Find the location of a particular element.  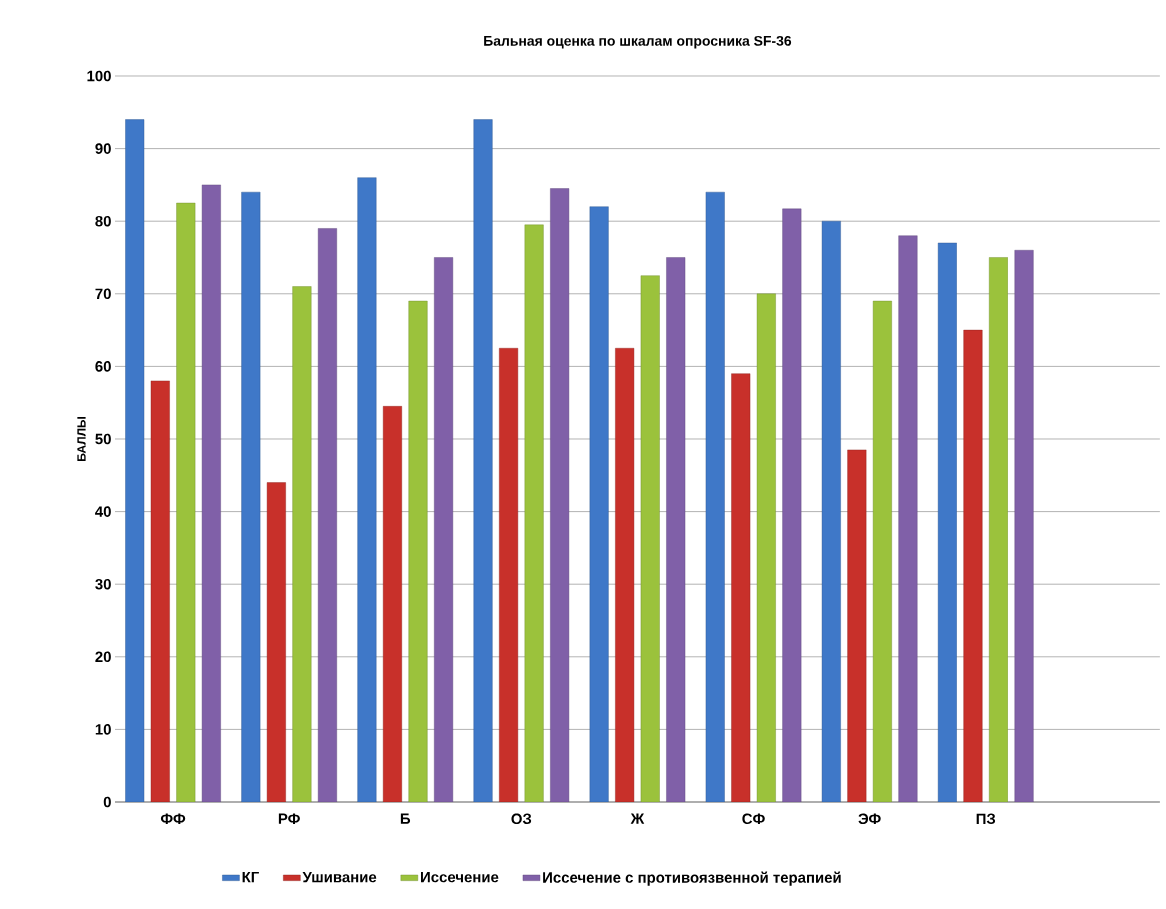

x-tick-label: ЭФ is located at coordinates (869, 819).